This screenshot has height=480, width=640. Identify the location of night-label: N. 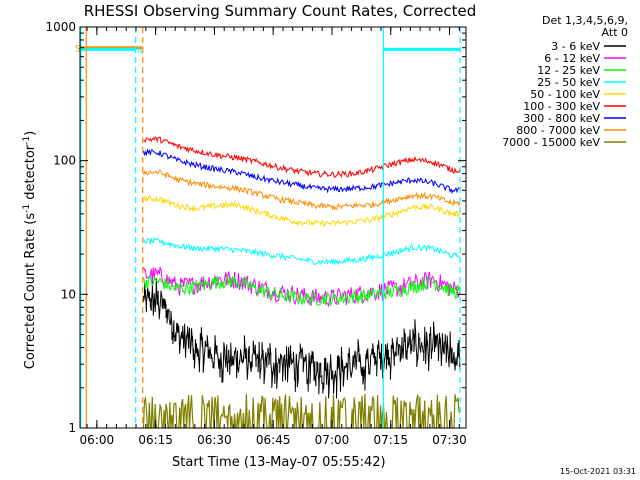
(140, 51).